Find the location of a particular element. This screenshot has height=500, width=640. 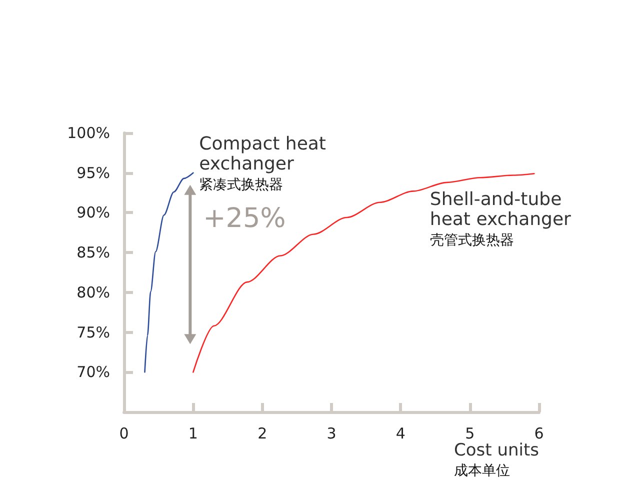

x-tick-label: 3 is located at coordinates (331, 433).